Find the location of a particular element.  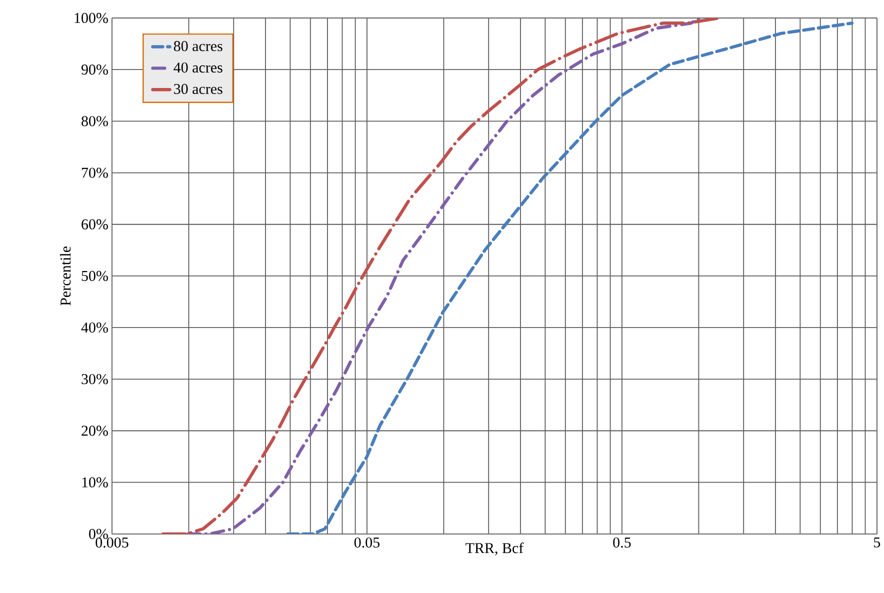

y-tick-label: 100% is located at coordinates (91, 18).